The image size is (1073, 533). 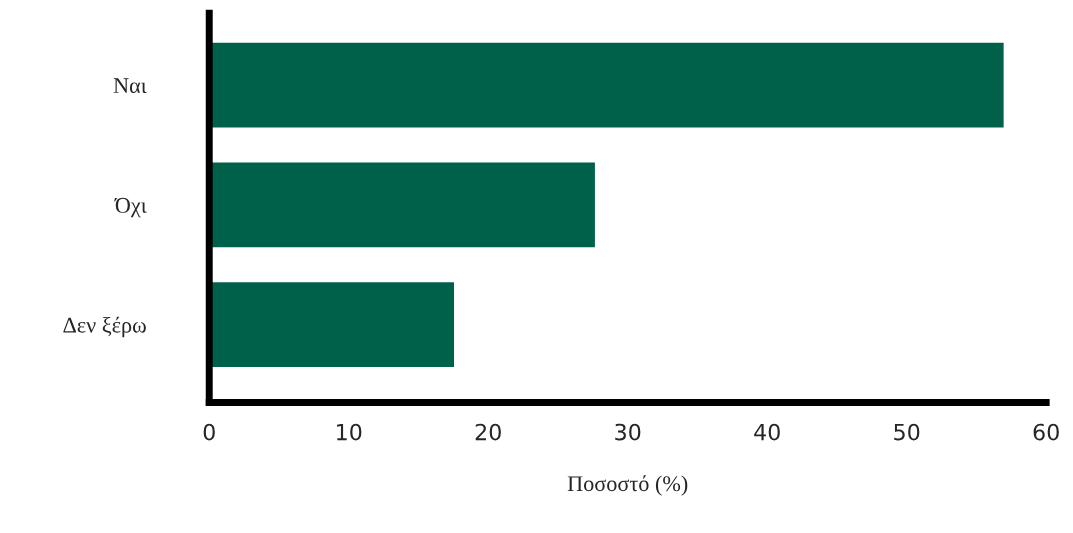 I want to click on x-tick-label: 30, so click(x=628, y=432).